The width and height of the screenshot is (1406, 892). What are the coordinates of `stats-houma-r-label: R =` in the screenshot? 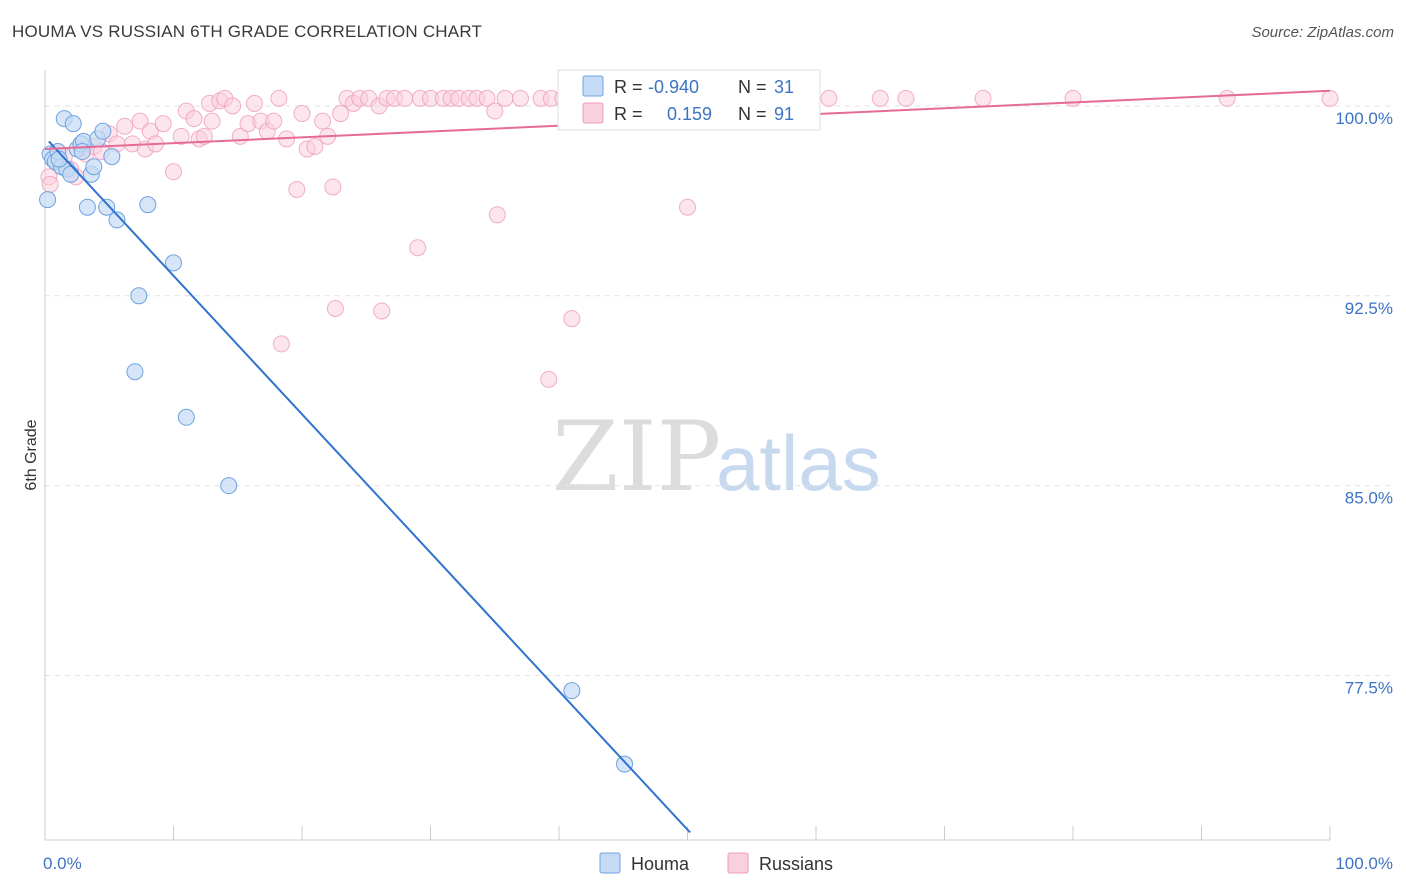 It's located at (628, 87).